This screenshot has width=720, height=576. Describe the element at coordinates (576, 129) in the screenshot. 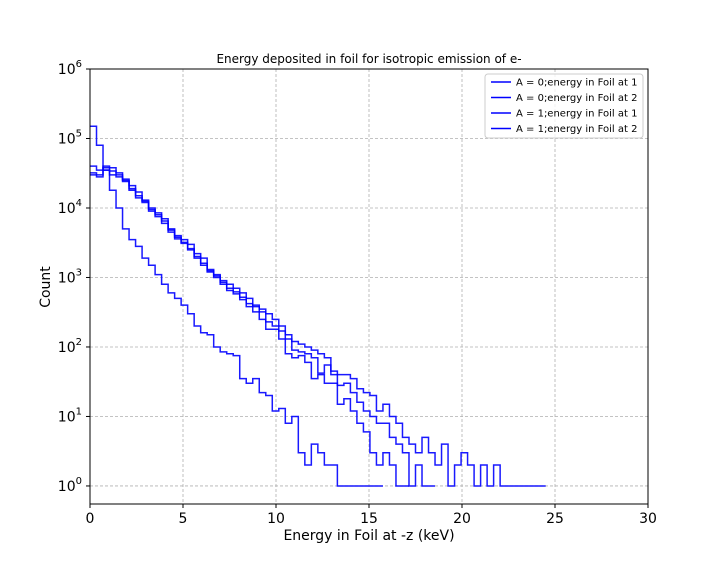

I see `legend-entry: A = 1;energy in Foil at 2` at that location.